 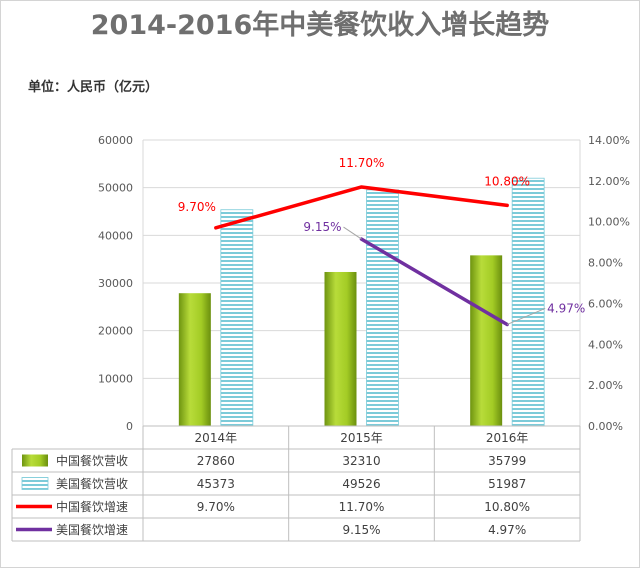 What do you see at coordinates (362, 507) in the screenshot?
I see `table-cell-value: 11.70%` at bounding box center [362, 507].